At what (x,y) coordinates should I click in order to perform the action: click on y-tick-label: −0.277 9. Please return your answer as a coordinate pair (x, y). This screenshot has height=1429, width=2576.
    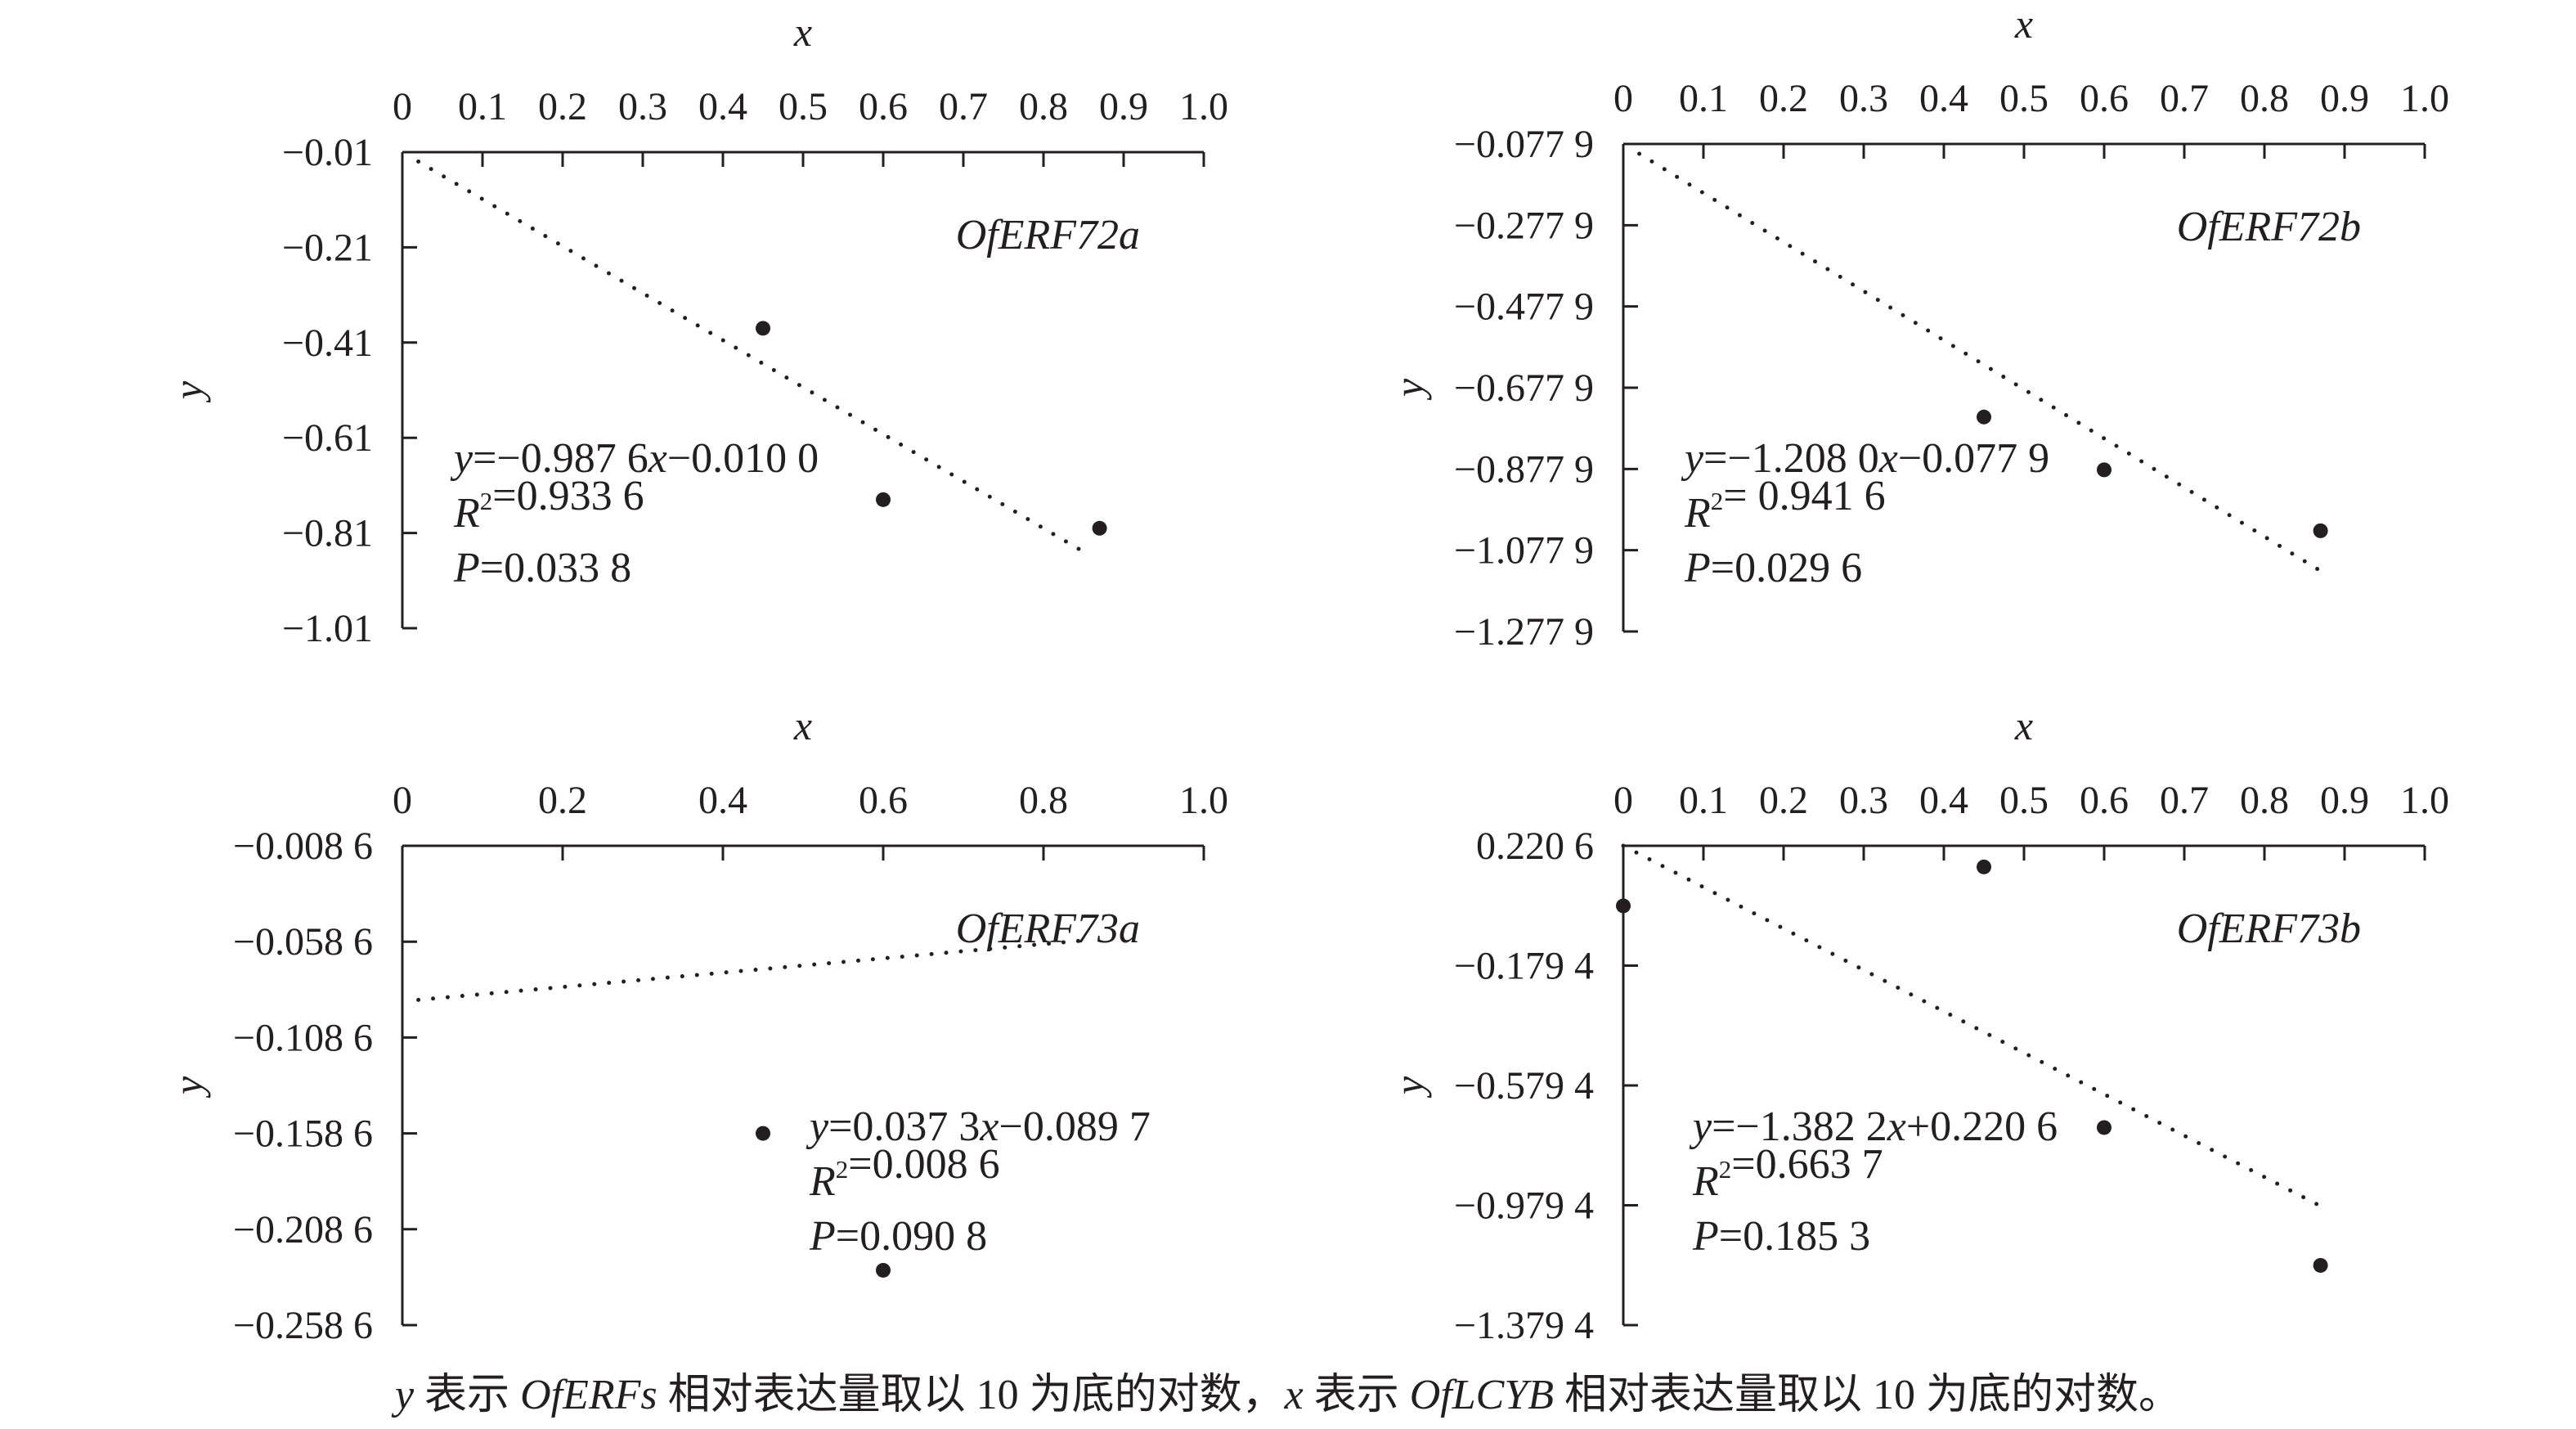
    Looking at the image, I should click on (1524, 225).